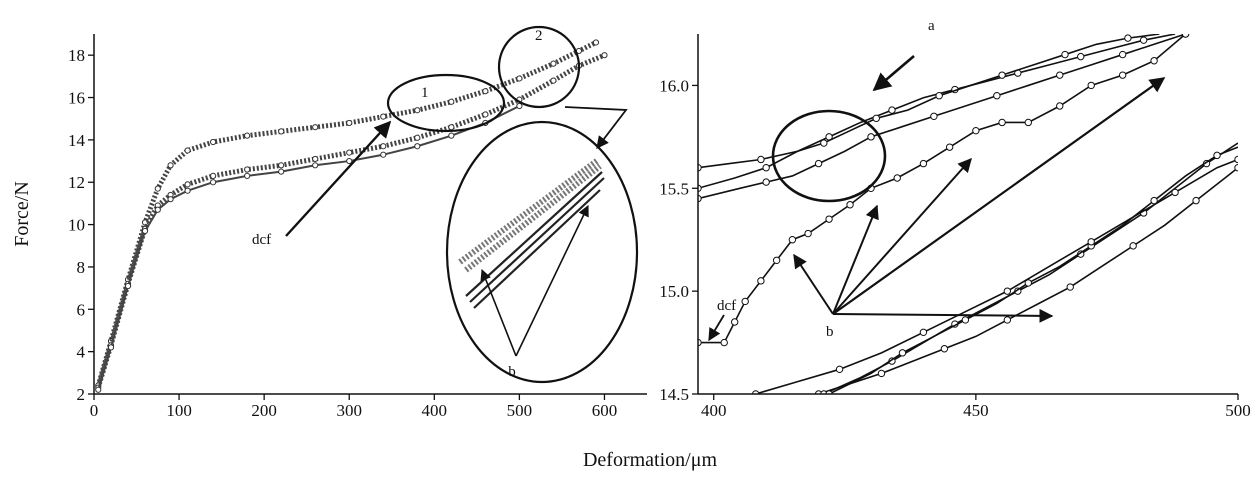 This screenshot has width=1252, height=478. What do you see at coordinates (596, 128) in the screenshot?
I see `callout-pointer` at bounding box center [596, 128].